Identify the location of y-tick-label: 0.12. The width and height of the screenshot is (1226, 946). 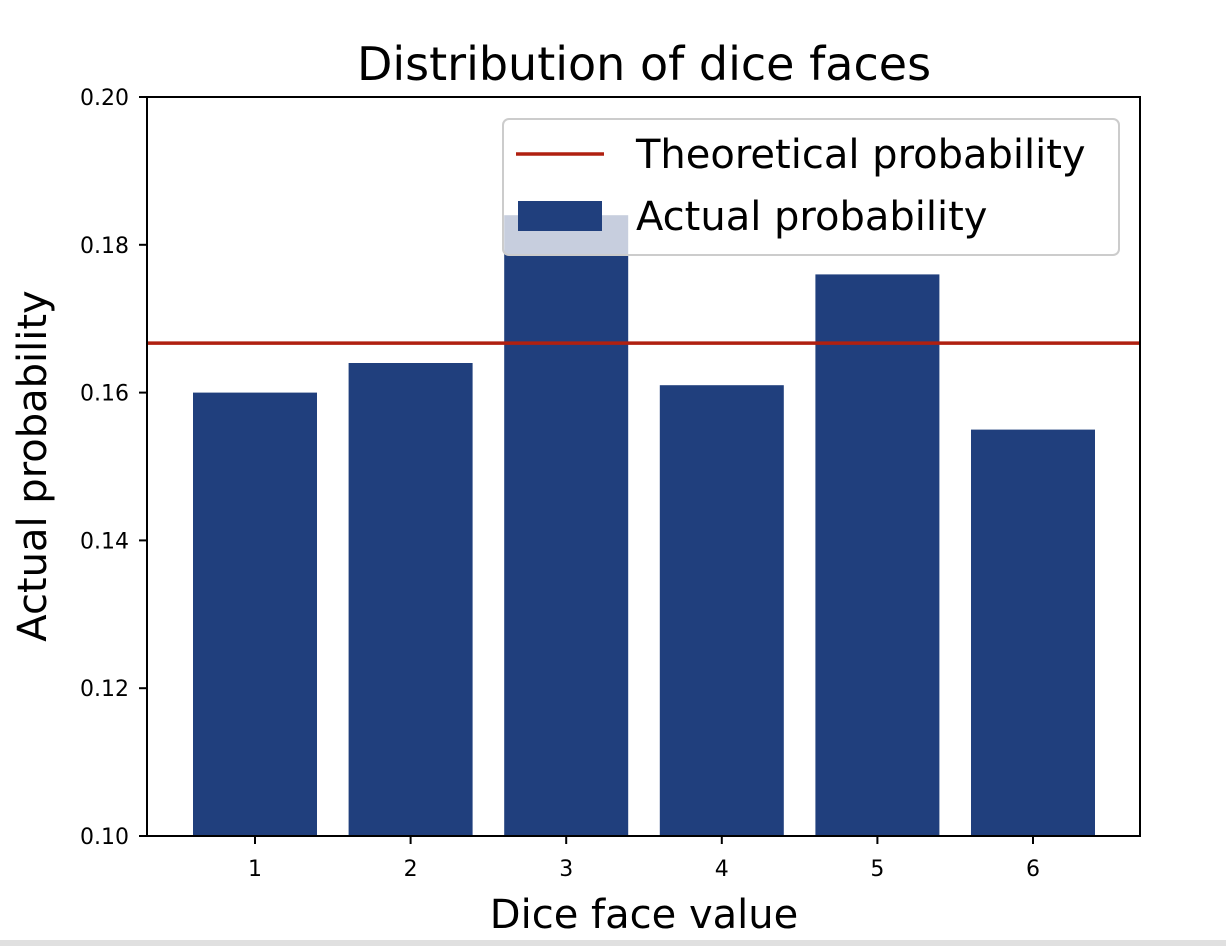
(104, 689).